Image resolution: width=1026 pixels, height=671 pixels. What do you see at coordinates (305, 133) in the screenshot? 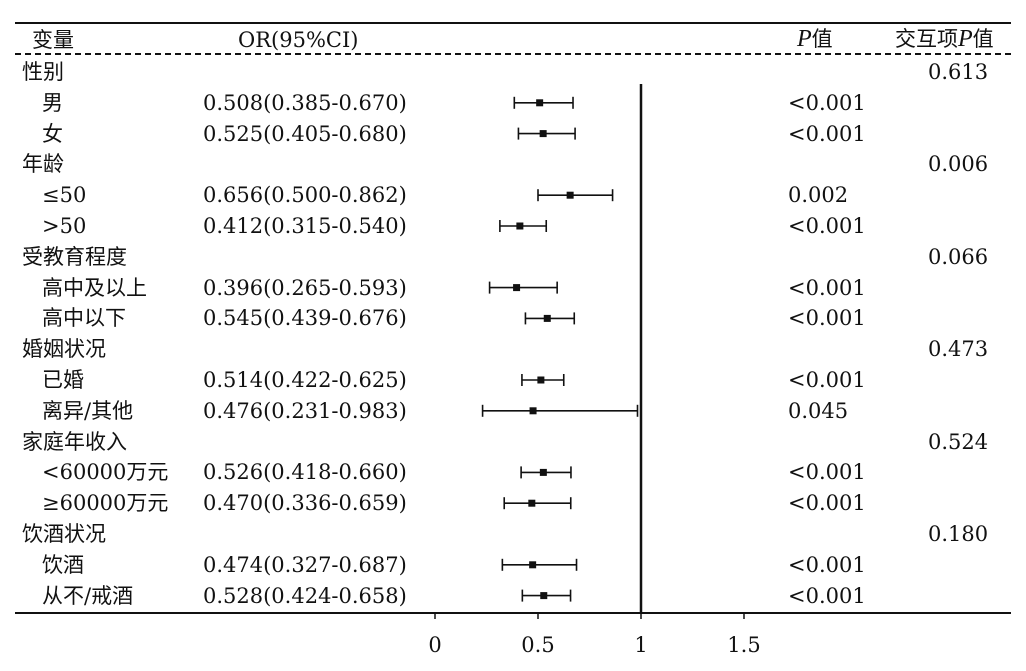
I see `or-ci-text: 0.525(0.405-0.680)` at bounding box center [305, 133].